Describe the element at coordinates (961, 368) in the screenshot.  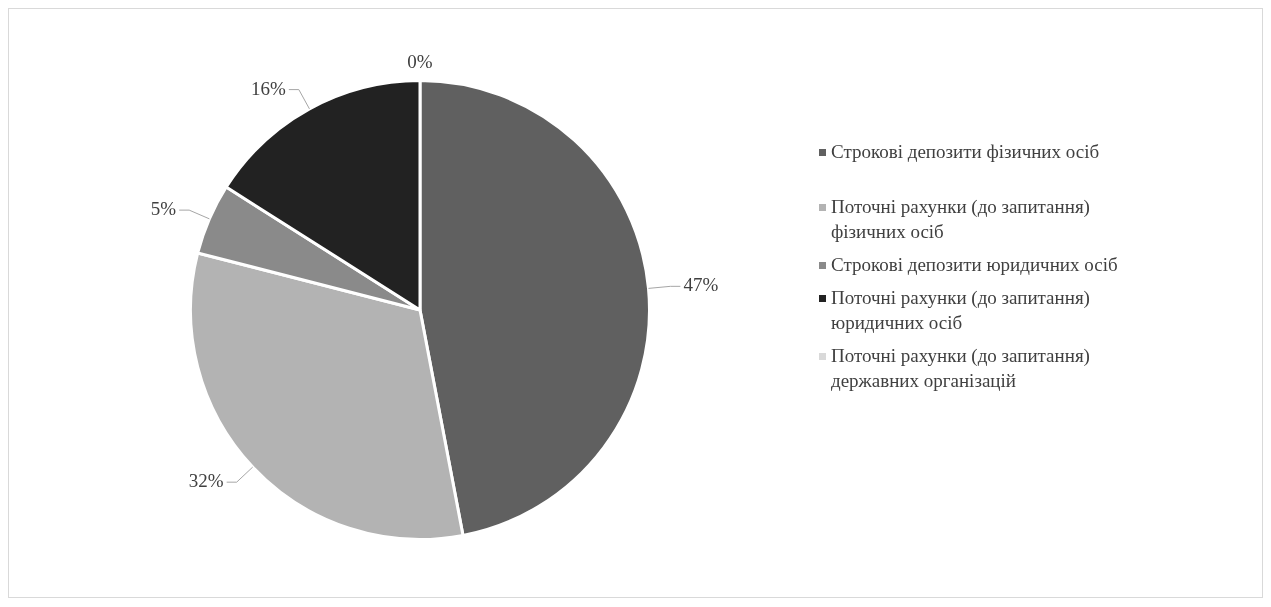
I see `legend-label: Поточні рахунки (до запитання) державних організацій` at that location.